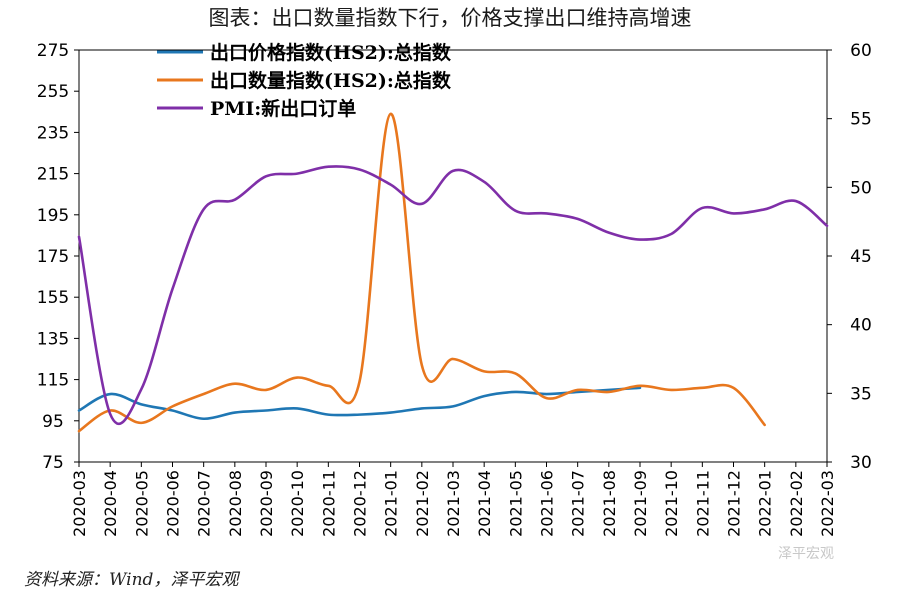 The width and height of the screenshot is (900, 593). I want to click on right-axis-tick-label: 35, so click(861, 394).